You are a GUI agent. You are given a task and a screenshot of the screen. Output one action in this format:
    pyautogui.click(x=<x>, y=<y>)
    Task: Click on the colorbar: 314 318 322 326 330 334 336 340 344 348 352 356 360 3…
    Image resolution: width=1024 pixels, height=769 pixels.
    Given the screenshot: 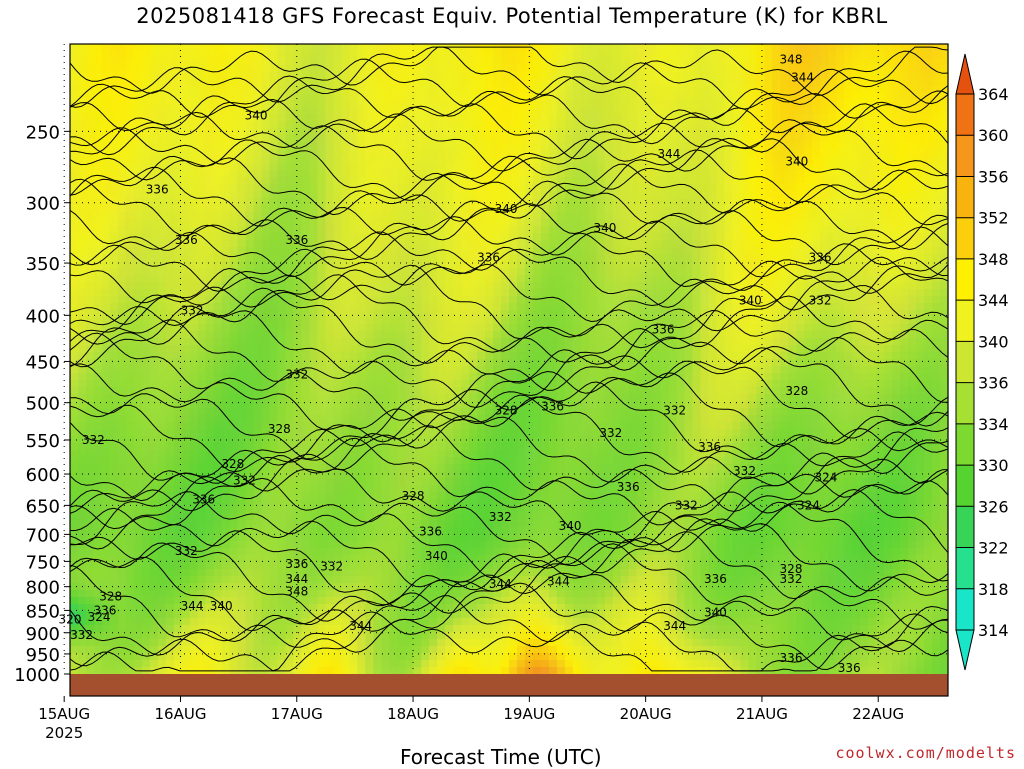 What is the action you would take?
    pyautogui.click(x=982, y=362)
    